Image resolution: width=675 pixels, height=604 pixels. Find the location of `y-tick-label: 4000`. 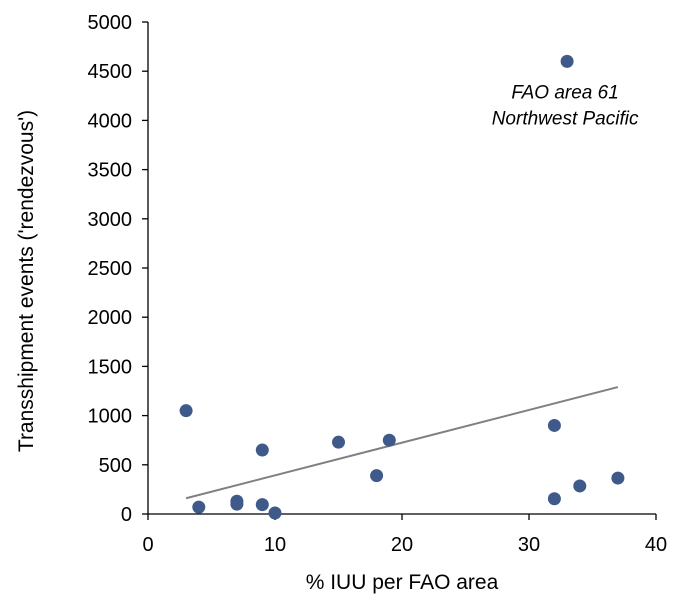

y-tick-label: 4000 is located at coordinates (110, 121).